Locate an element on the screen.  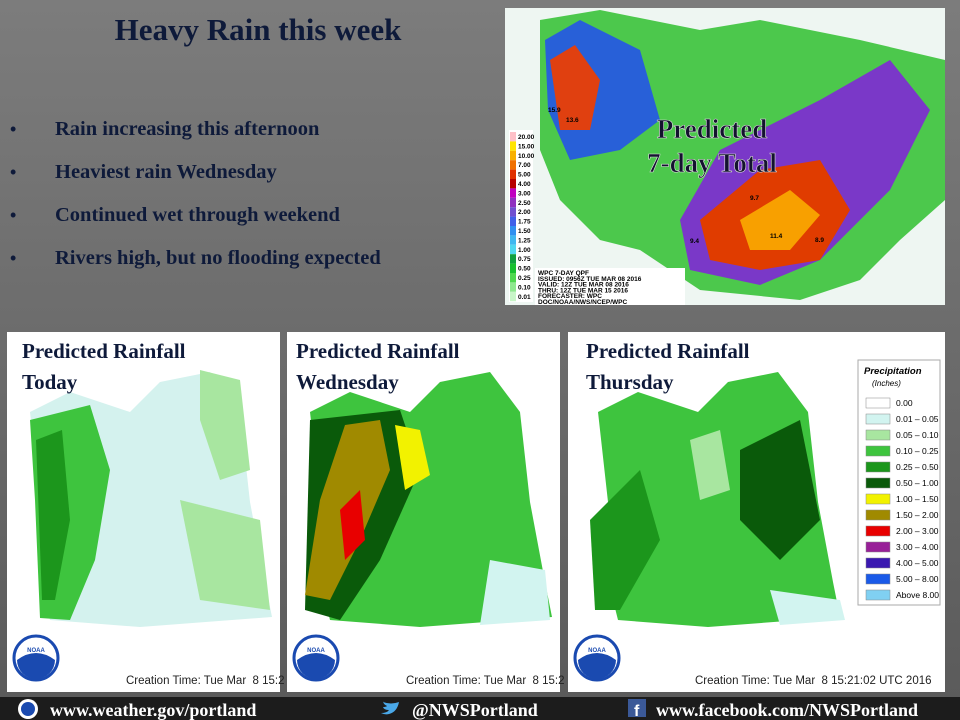
info-line: VALID: 12Z TUE MAR 08 2016 is located at coordinates (583, 285).